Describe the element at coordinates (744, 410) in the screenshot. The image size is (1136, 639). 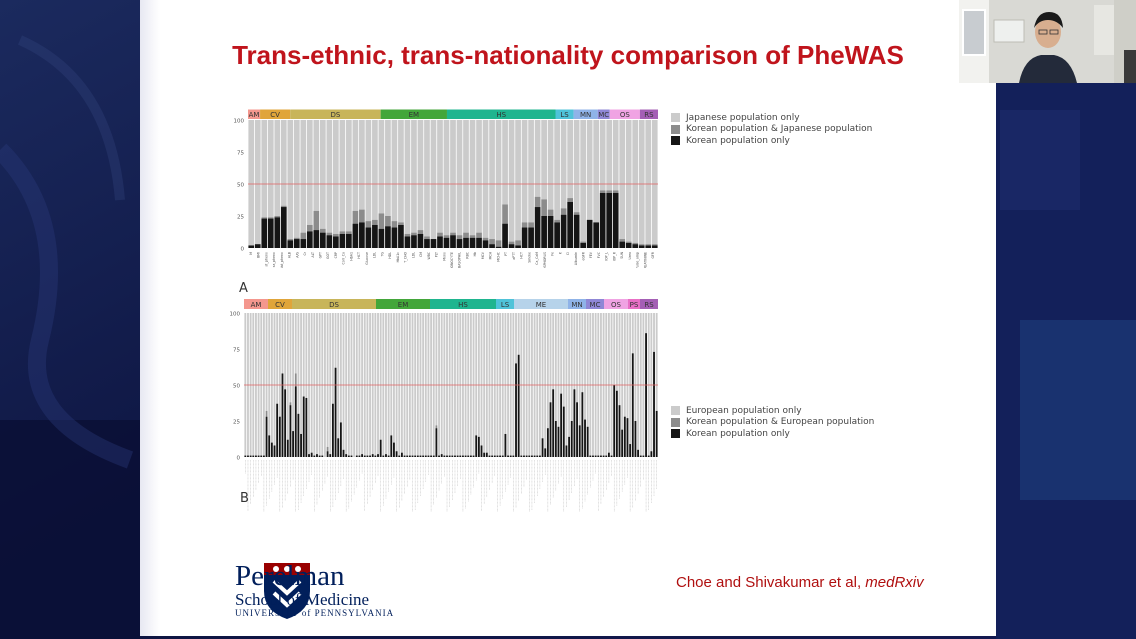
I see `legend-label: European population only` at that location.